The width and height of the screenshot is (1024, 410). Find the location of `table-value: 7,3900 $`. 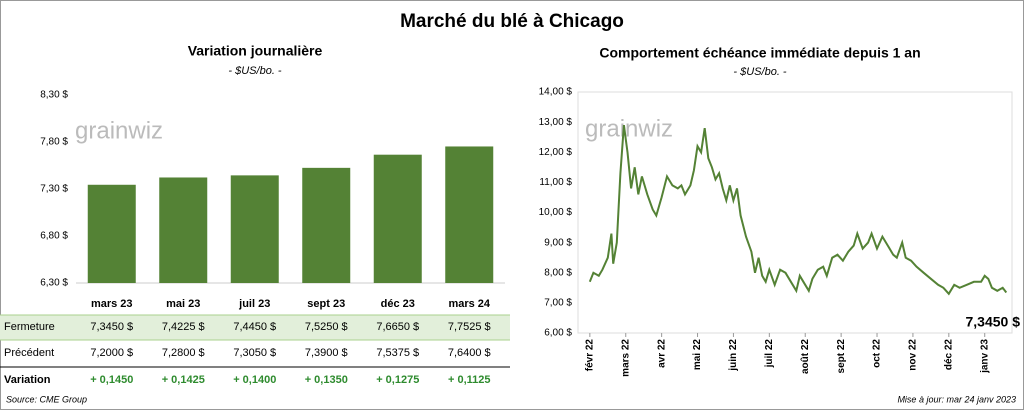

table-value: 7,3900 $ is located at coordinates (326, 353).